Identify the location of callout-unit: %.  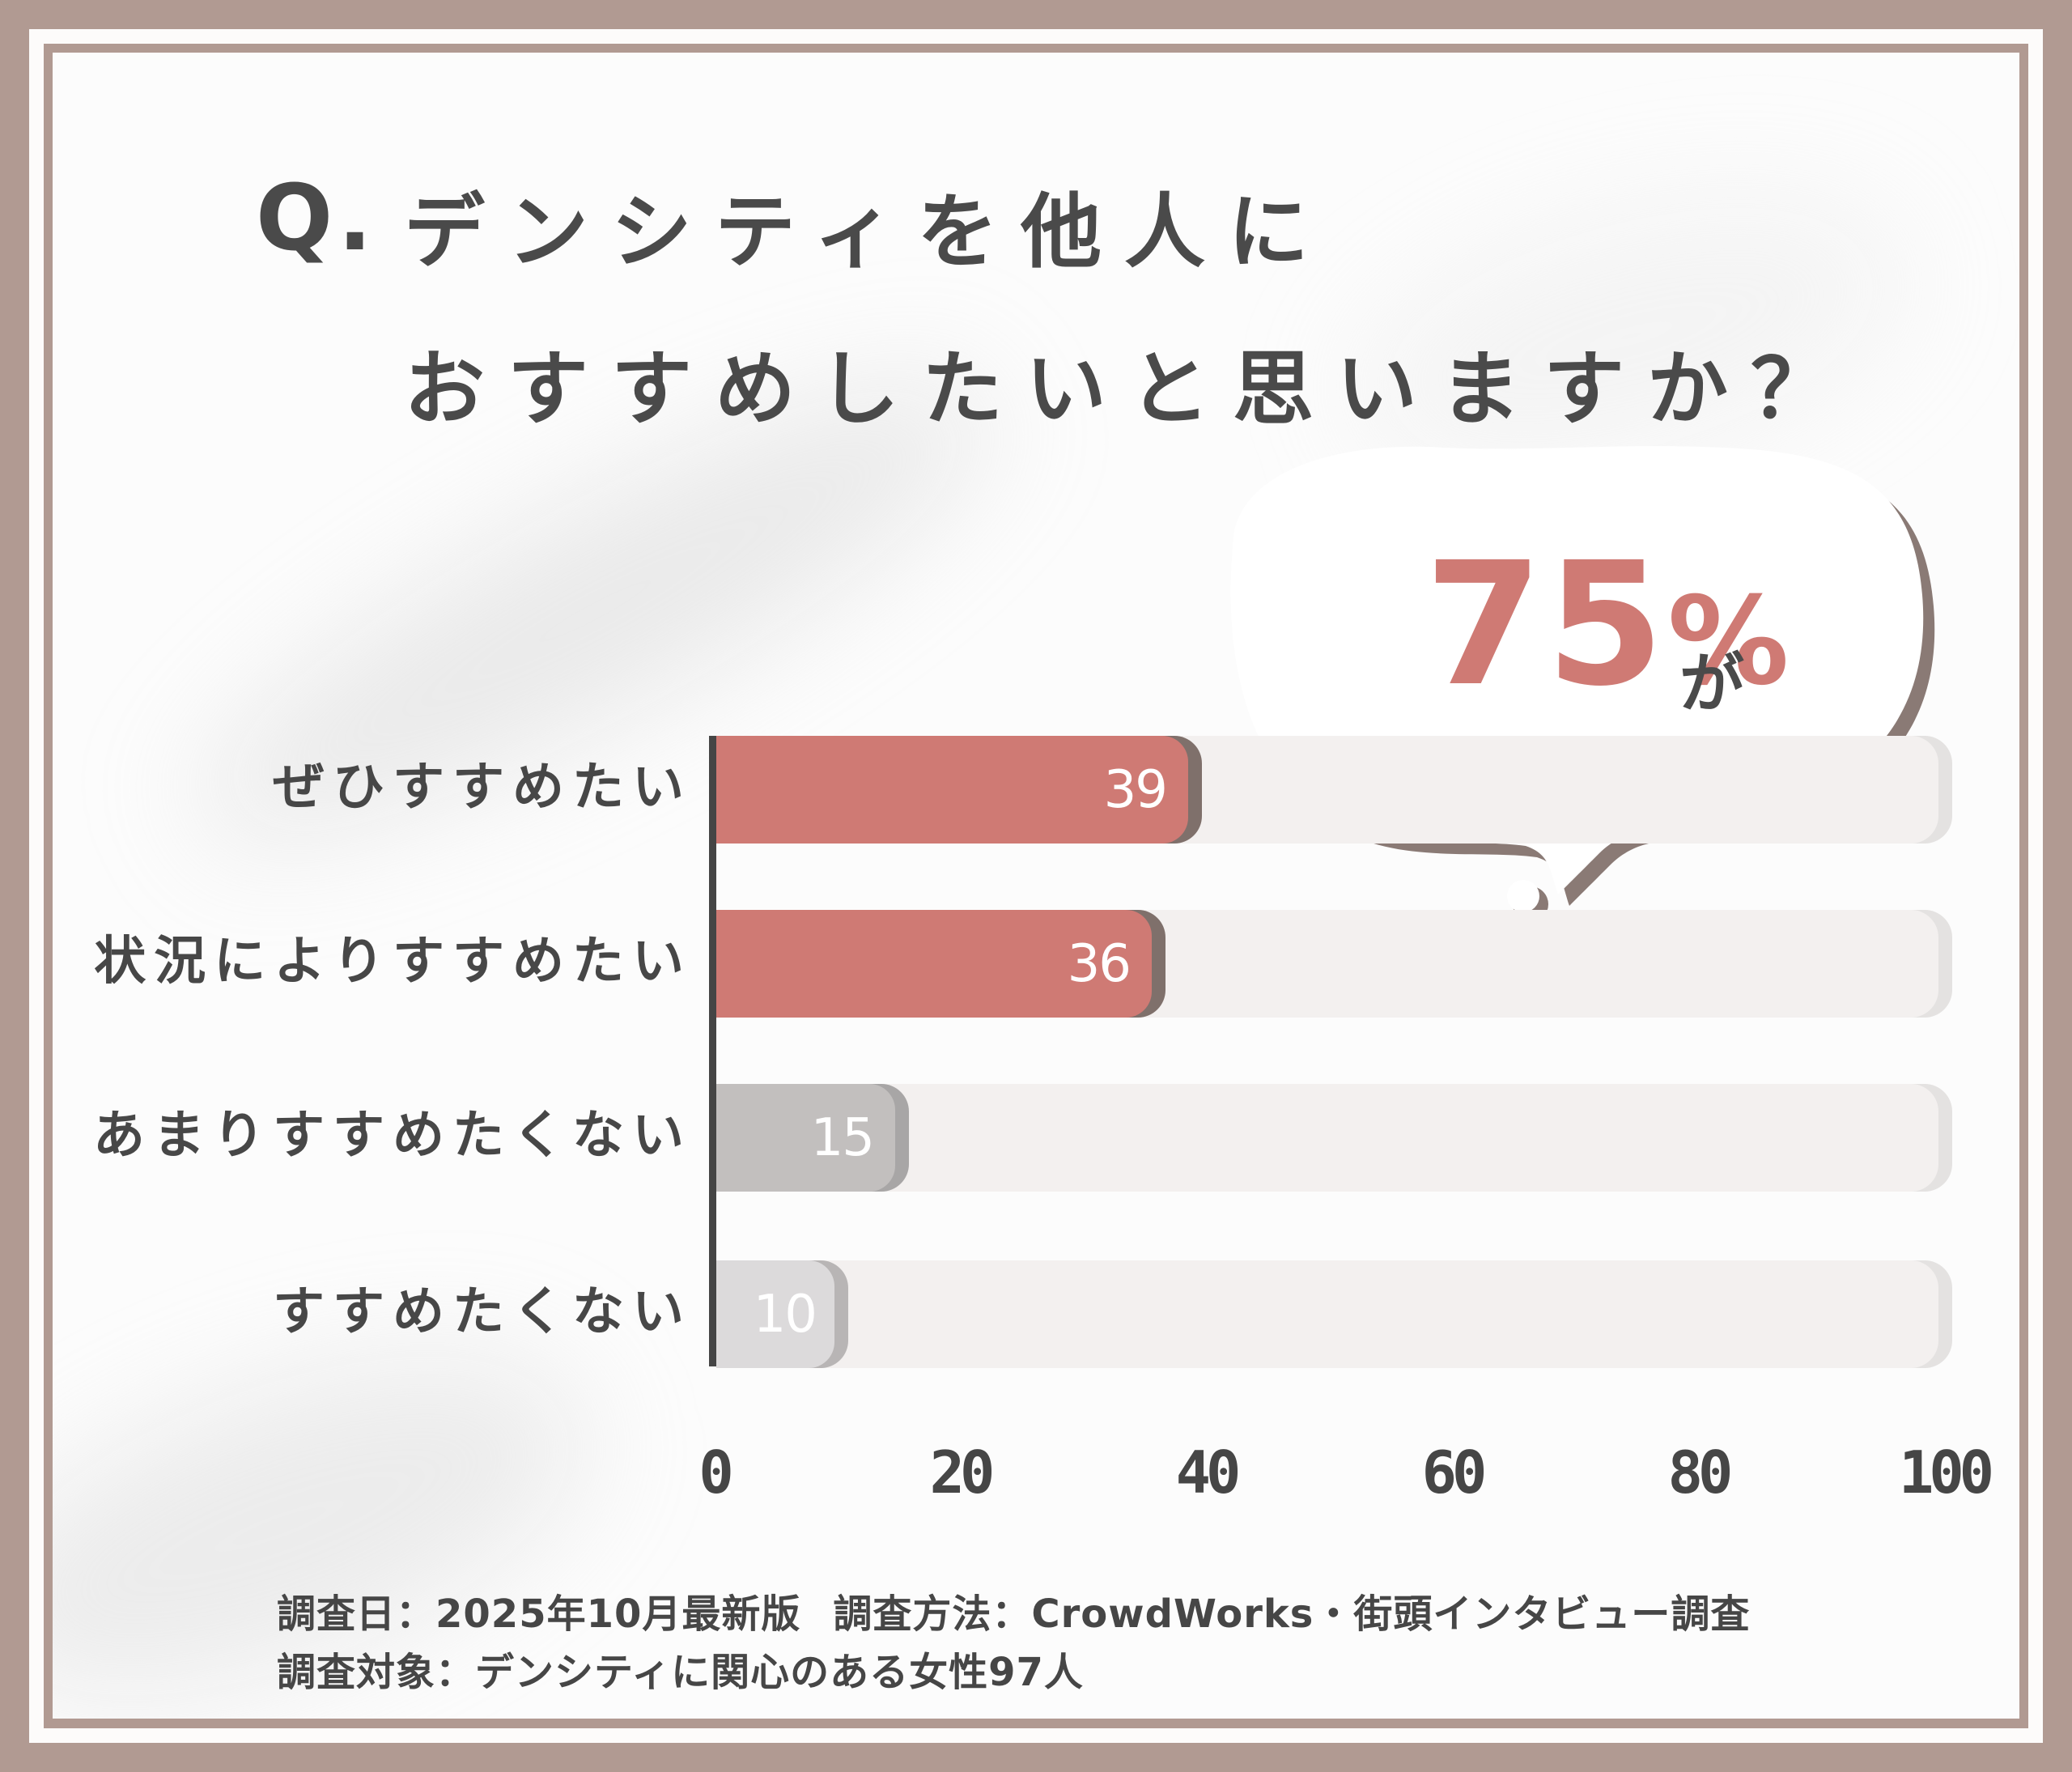
(1730, 642).